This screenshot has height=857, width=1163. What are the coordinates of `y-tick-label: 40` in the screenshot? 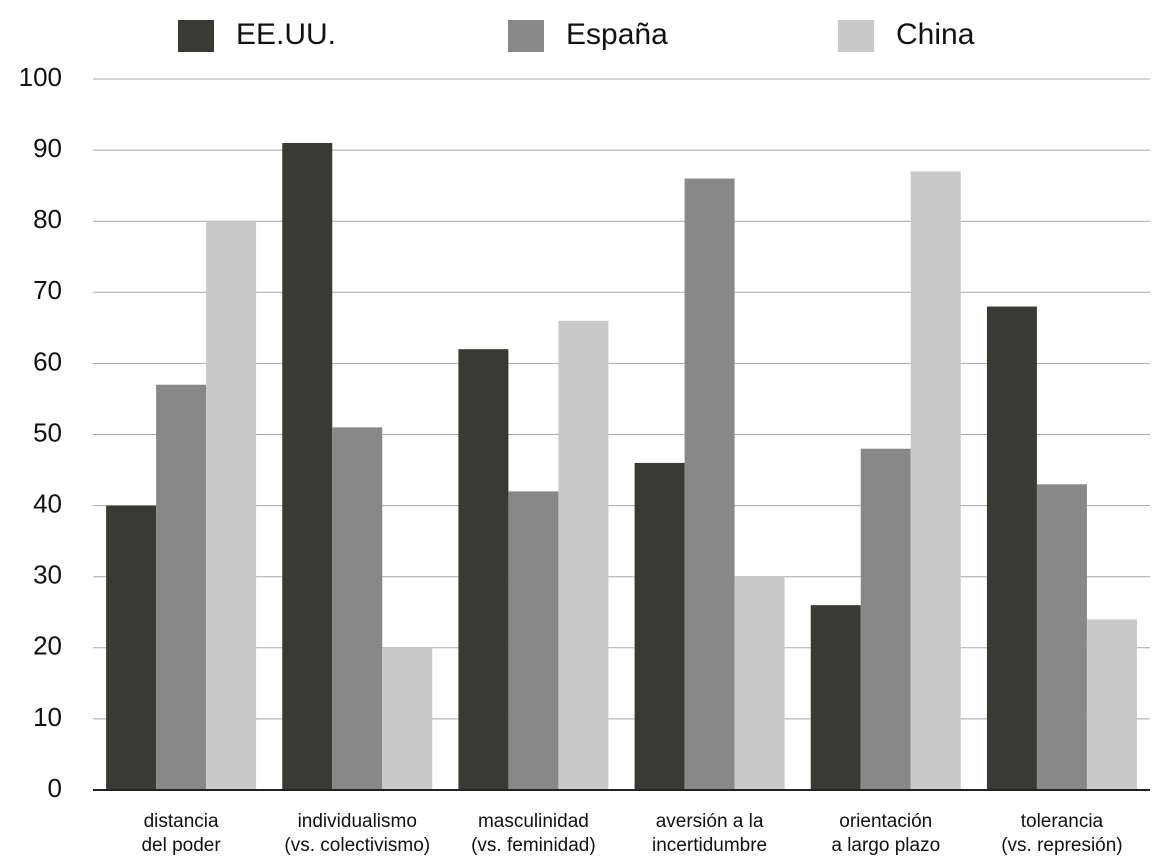 It's located at (47, 503).